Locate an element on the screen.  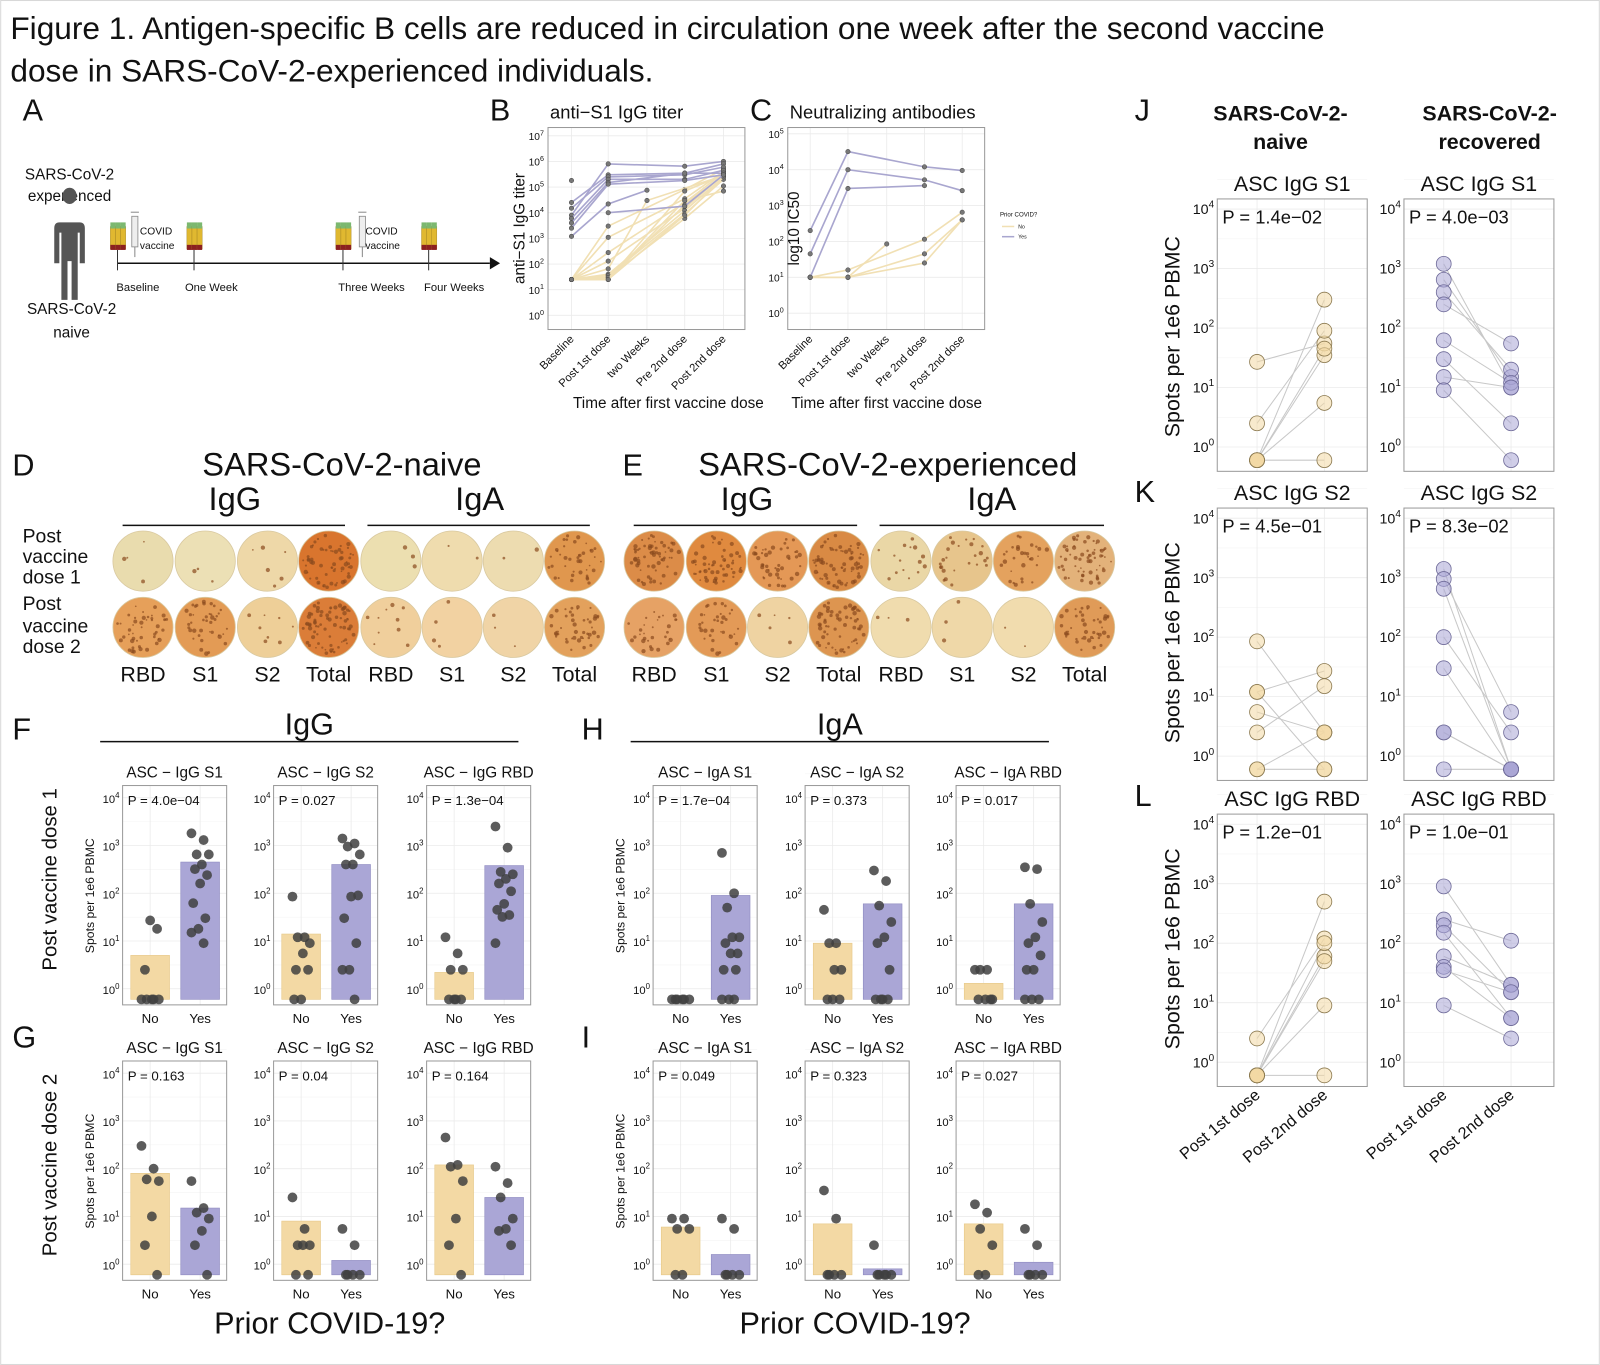
panel-label-d: D is located at coordinates (23, 465).